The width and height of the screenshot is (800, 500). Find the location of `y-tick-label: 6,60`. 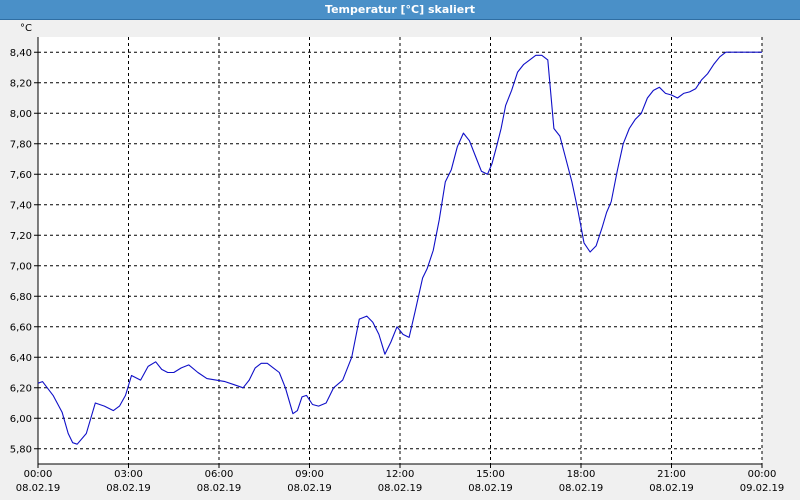

y-tick-label: 6,60 is located at coordinates (21, 327).